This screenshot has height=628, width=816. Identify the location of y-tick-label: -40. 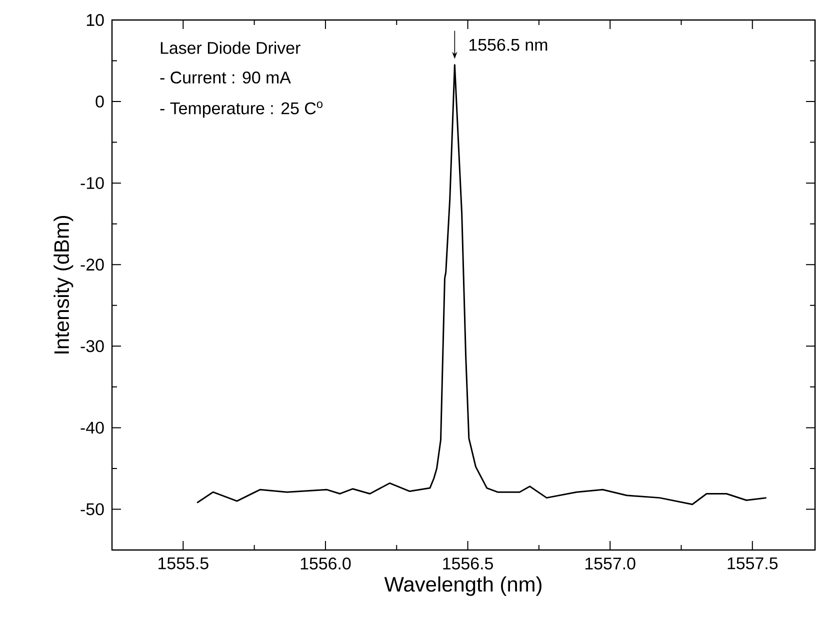
(92, 428).